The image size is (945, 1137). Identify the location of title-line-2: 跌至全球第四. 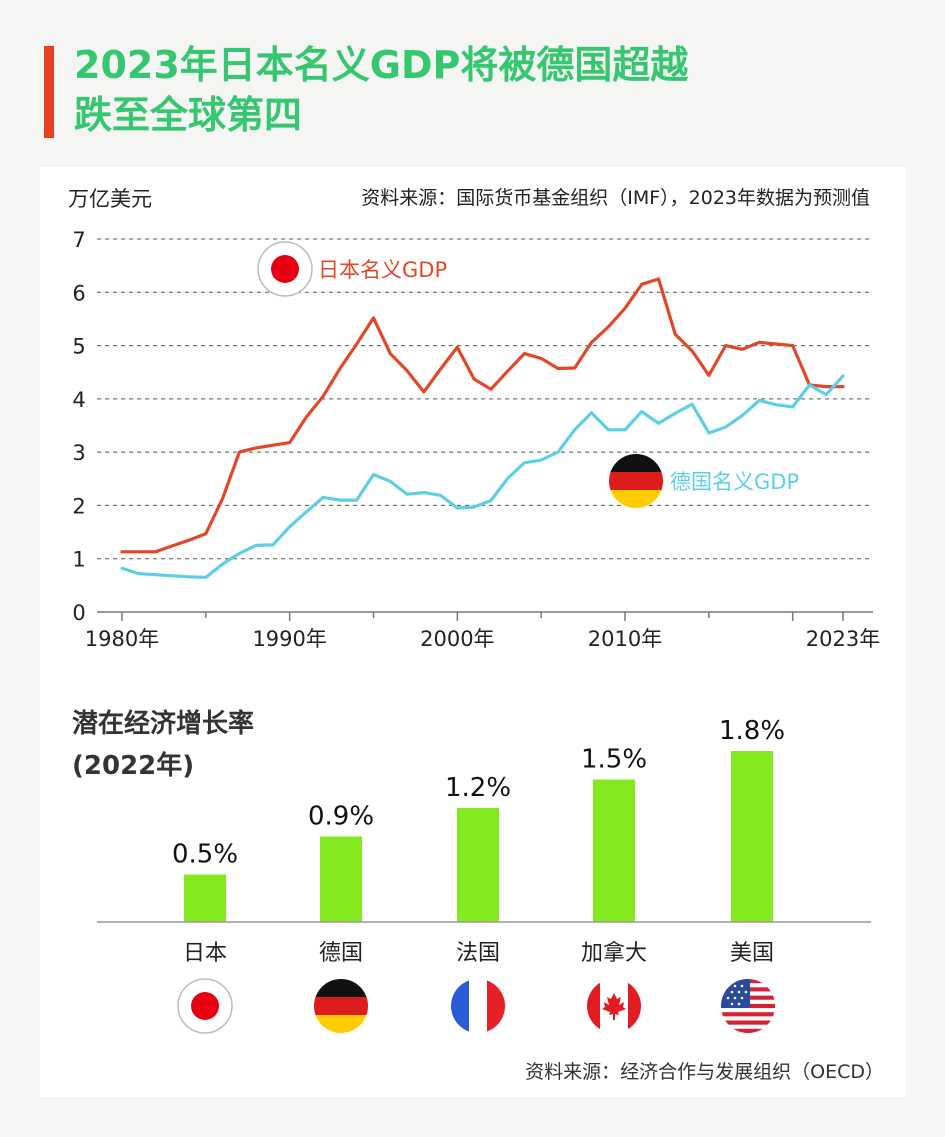
(188, 115).